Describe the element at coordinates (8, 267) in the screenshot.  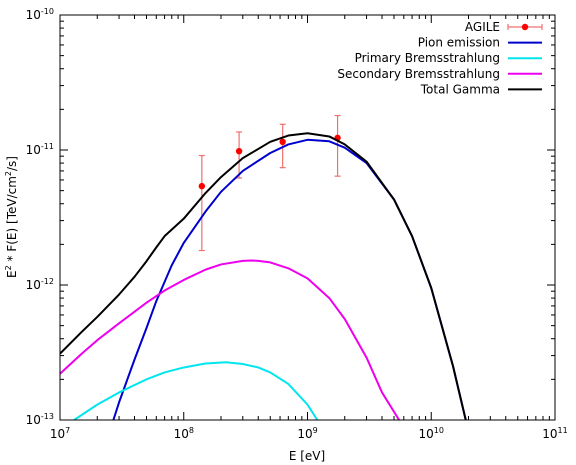
I see `y-axis-label-sup1: 2` at that location.